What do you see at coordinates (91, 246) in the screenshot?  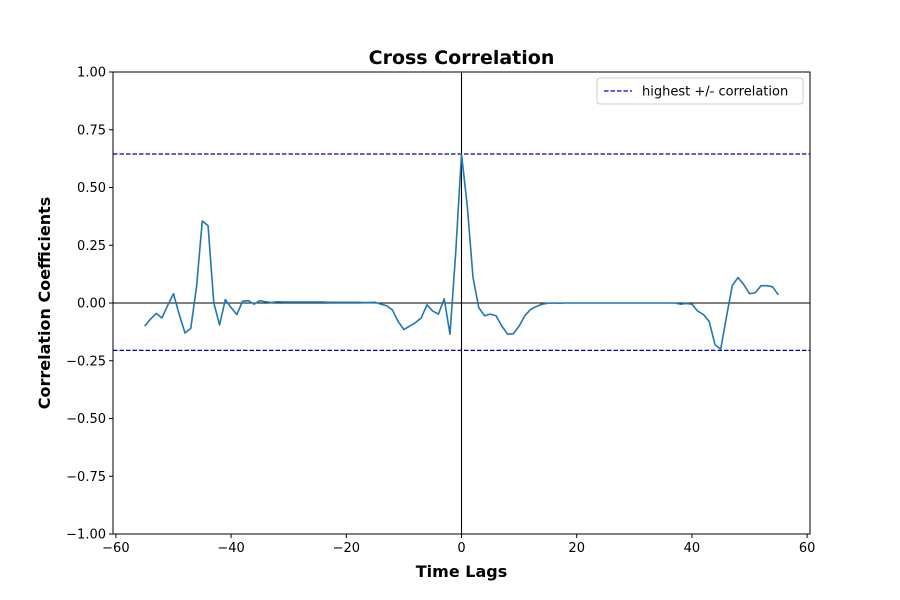 I see `y-tick-label: 0.25` at bounding box center [91, 246].